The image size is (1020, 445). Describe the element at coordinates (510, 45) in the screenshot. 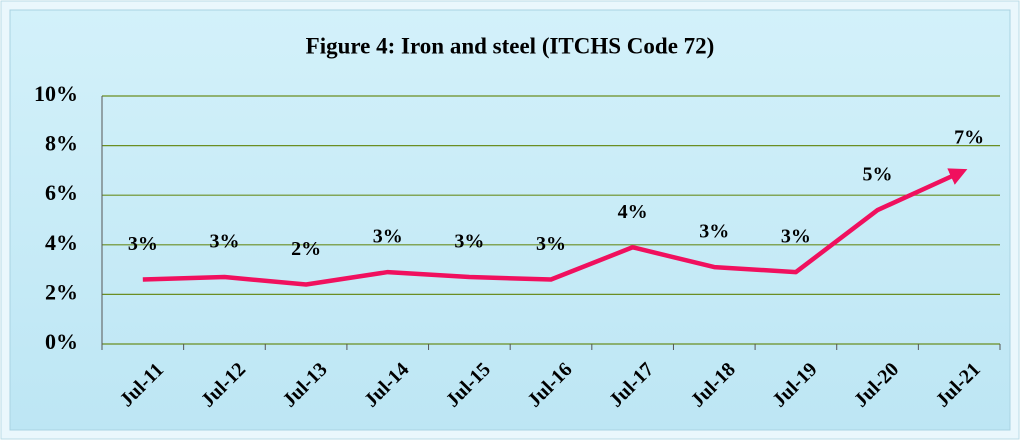

I see `chart-title: Figure 4: Iron and steel (ITCHS Code 72)` at that location.